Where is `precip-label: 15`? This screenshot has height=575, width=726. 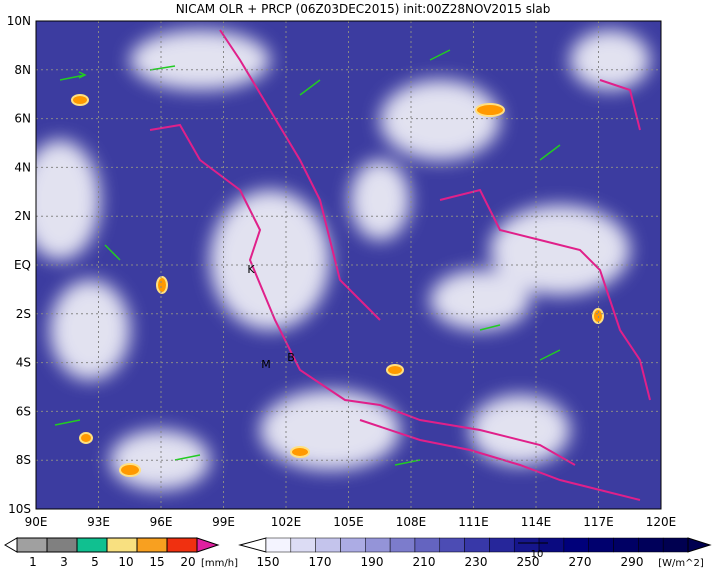
precip-label: 15 is located at coordinates (156, 562).